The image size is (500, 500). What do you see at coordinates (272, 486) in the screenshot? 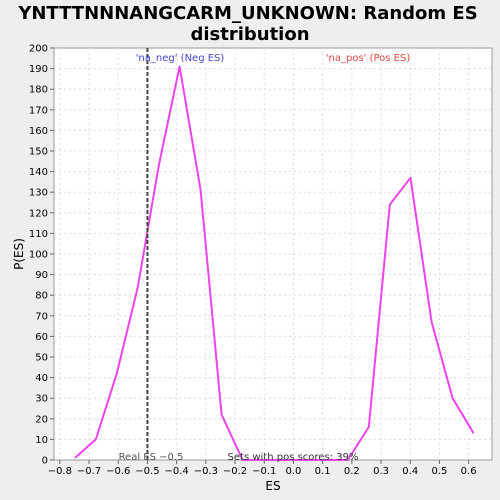
I see `x-axis-label: ES` at bounding box center [272, 486].